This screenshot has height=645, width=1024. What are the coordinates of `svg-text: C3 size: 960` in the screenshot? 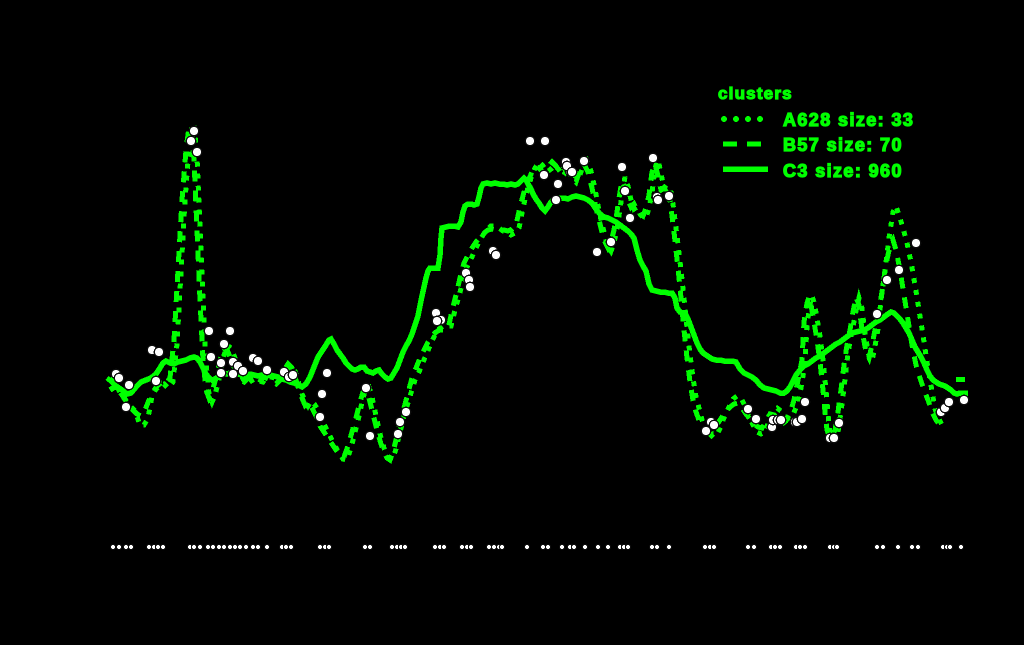 It's located at (843, 171).